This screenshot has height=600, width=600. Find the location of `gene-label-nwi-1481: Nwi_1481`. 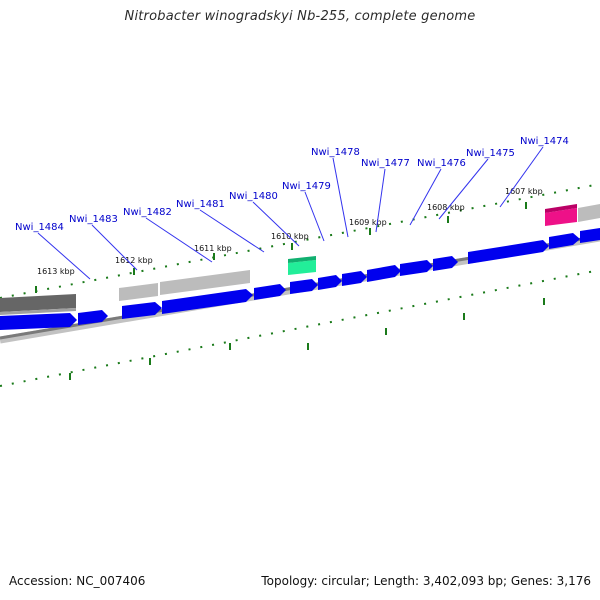

gene-label-nwi-1481: Nwi_1481 is located at coordinates (200, 204).